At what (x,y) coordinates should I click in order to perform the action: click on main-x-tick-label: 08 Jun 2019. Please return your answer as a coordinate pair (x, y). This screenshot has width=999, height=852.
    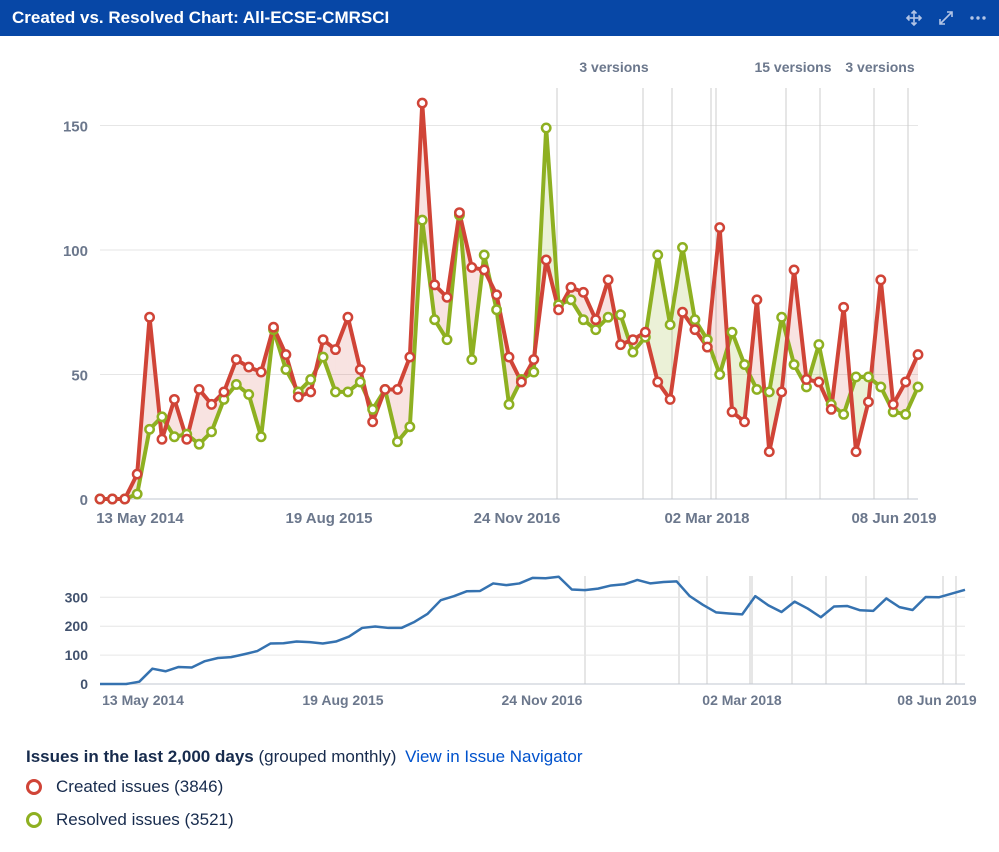
    Looking at the image, I should click on (893, 518).